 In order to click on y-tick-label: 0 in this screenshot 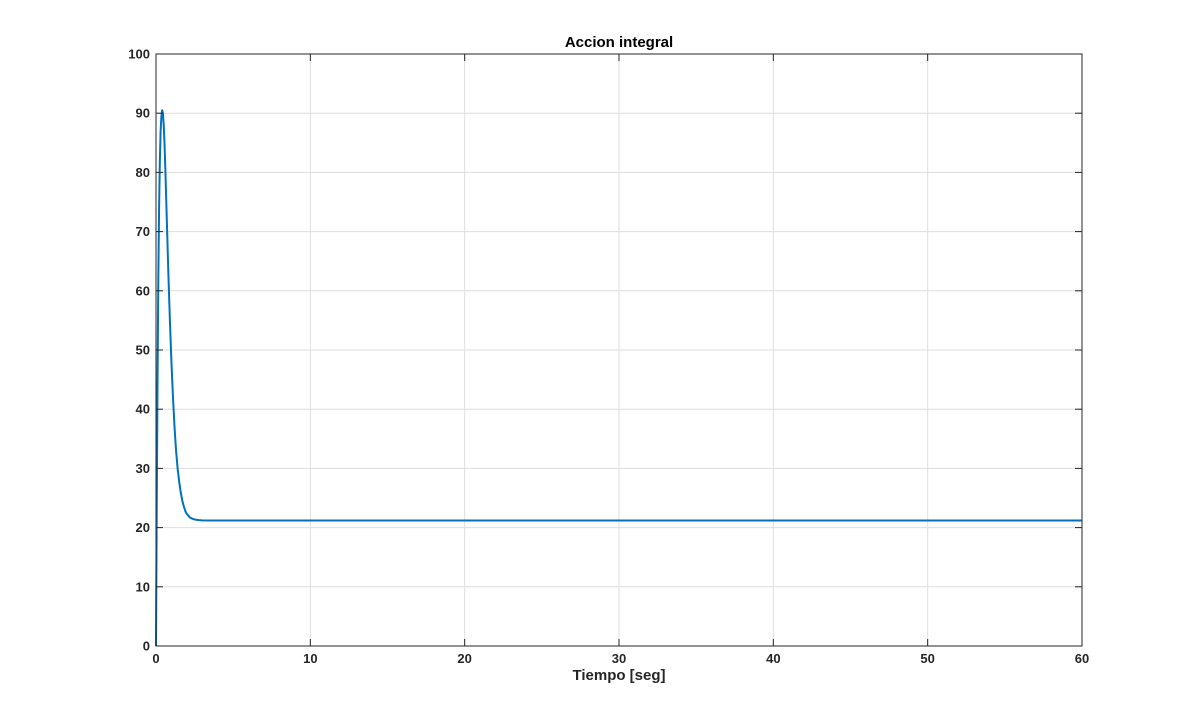, I will do `click(146, 646)`.